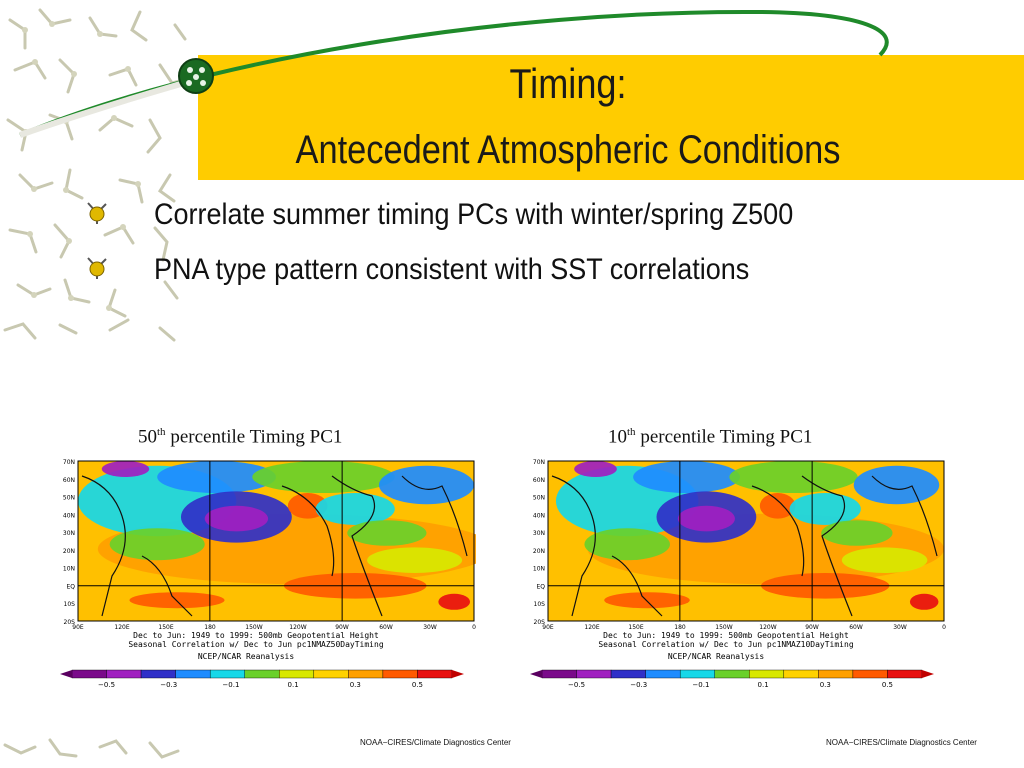 Image resolution: width=1024 pixels, height=768 pixels. What do you see at coordinates (69, 480) in the screenshot?
I see `lat-tick-label: 60N` at bounding box center [69, 480].